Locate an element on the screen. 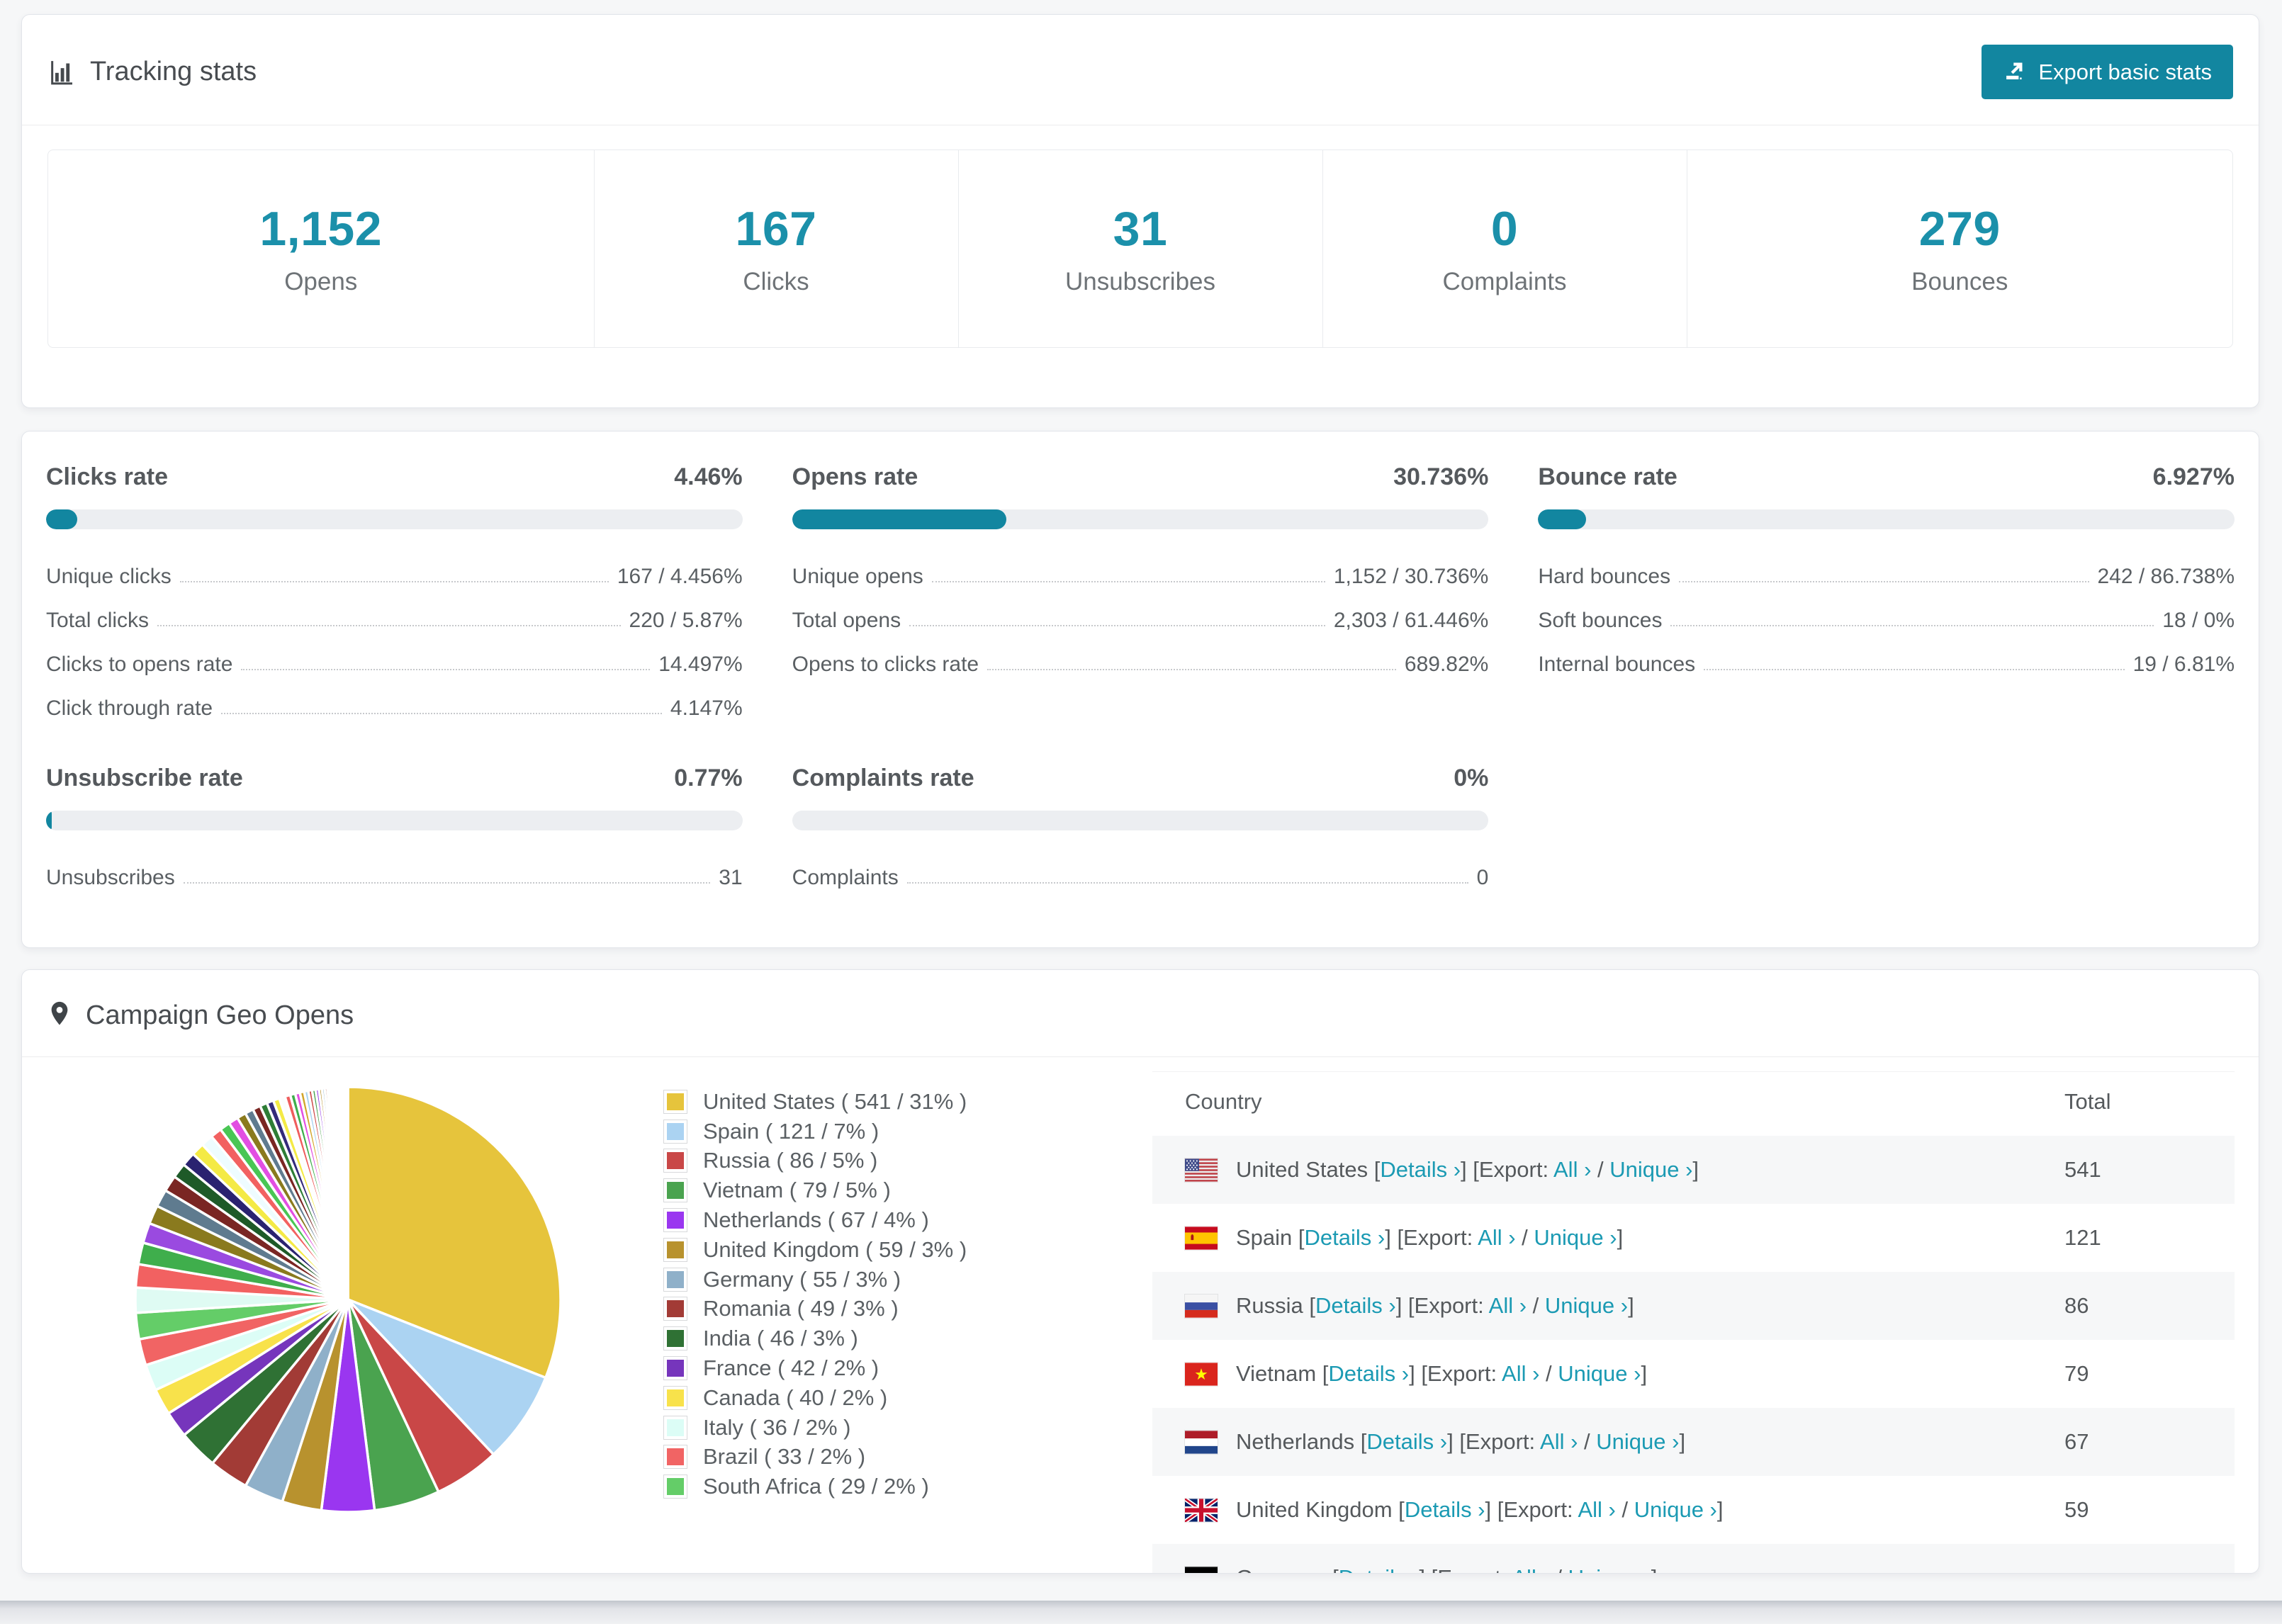 This screenshot has width=2282, height=1624. legend-item-united-kingdom: United Kingdom ( 59 / 3% ) is located at coordinates (855, 1250).